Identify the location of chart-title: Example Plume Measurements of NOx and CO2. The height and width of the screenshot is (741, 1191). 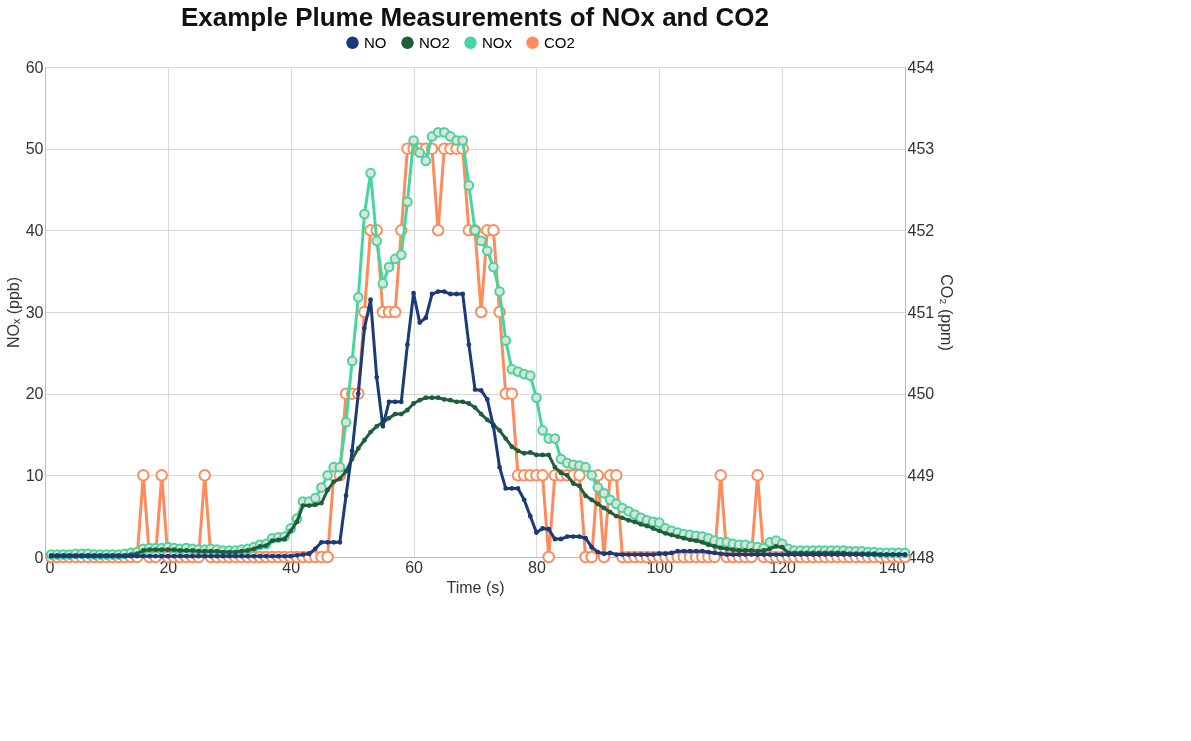
(475, 17).